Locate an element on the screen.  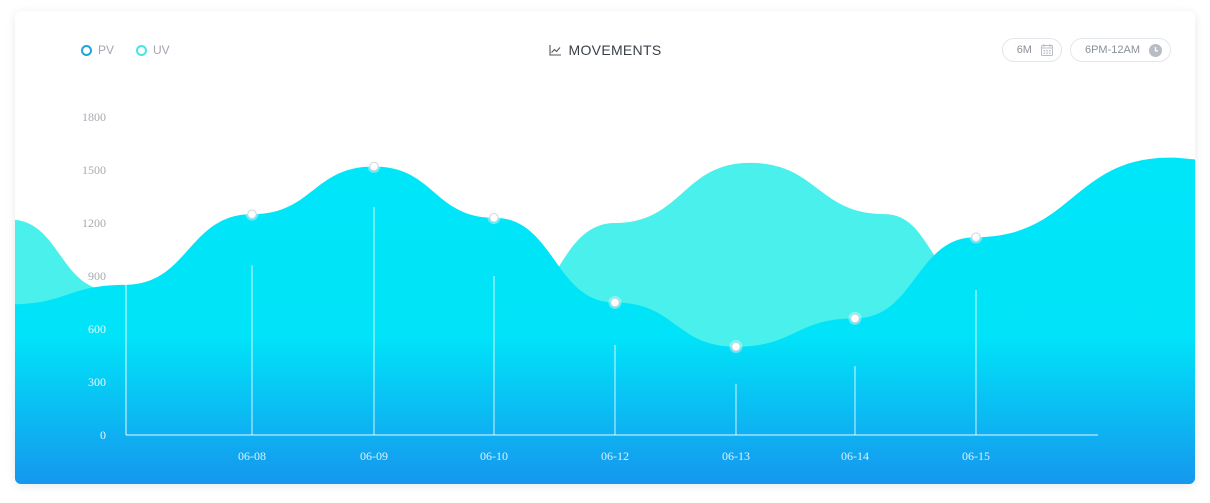
chart-title-bar: MOVEMENTS is located at coordinates (605, 50).